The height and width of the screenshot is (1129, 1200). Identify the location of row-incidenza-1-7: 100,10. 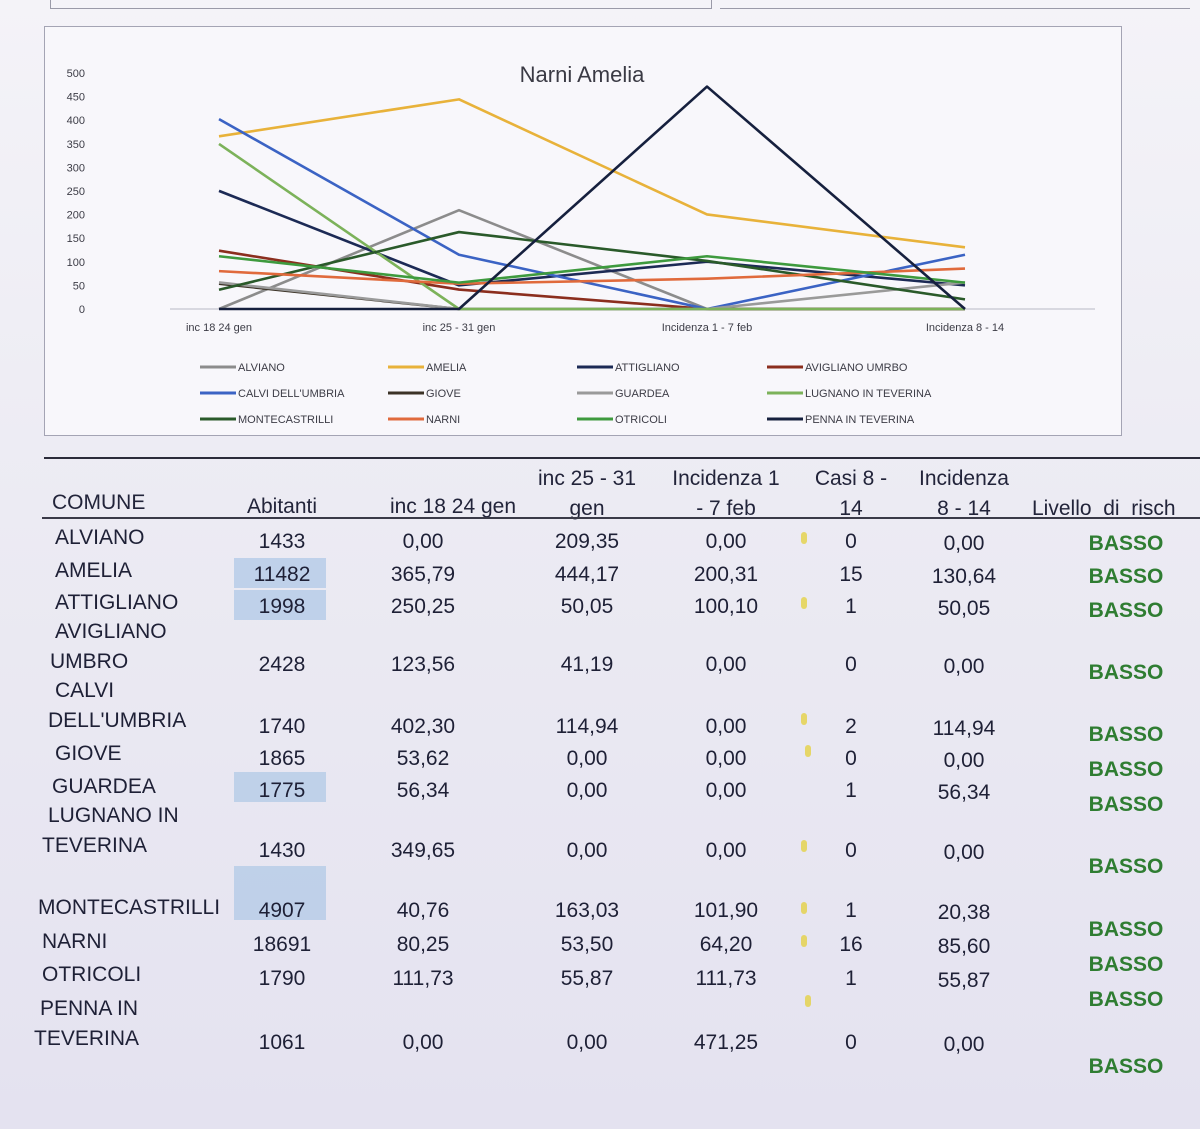
(726, 606).